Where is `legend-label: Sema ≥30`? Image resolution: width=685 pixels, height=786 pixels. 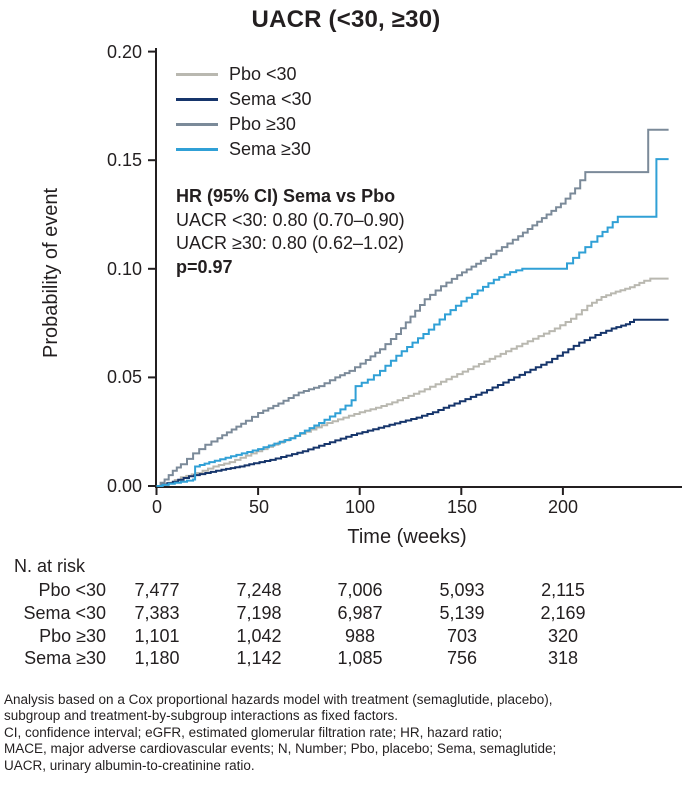
legend-label: Sema ≥30 is located at coordinates (270, 149).